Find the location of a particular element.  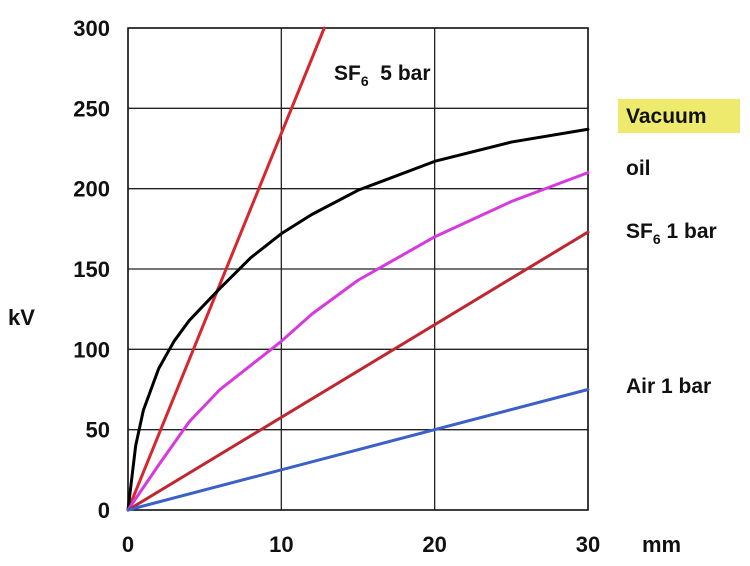

y-tick-label: 250 is located at coordinates (91, 108).